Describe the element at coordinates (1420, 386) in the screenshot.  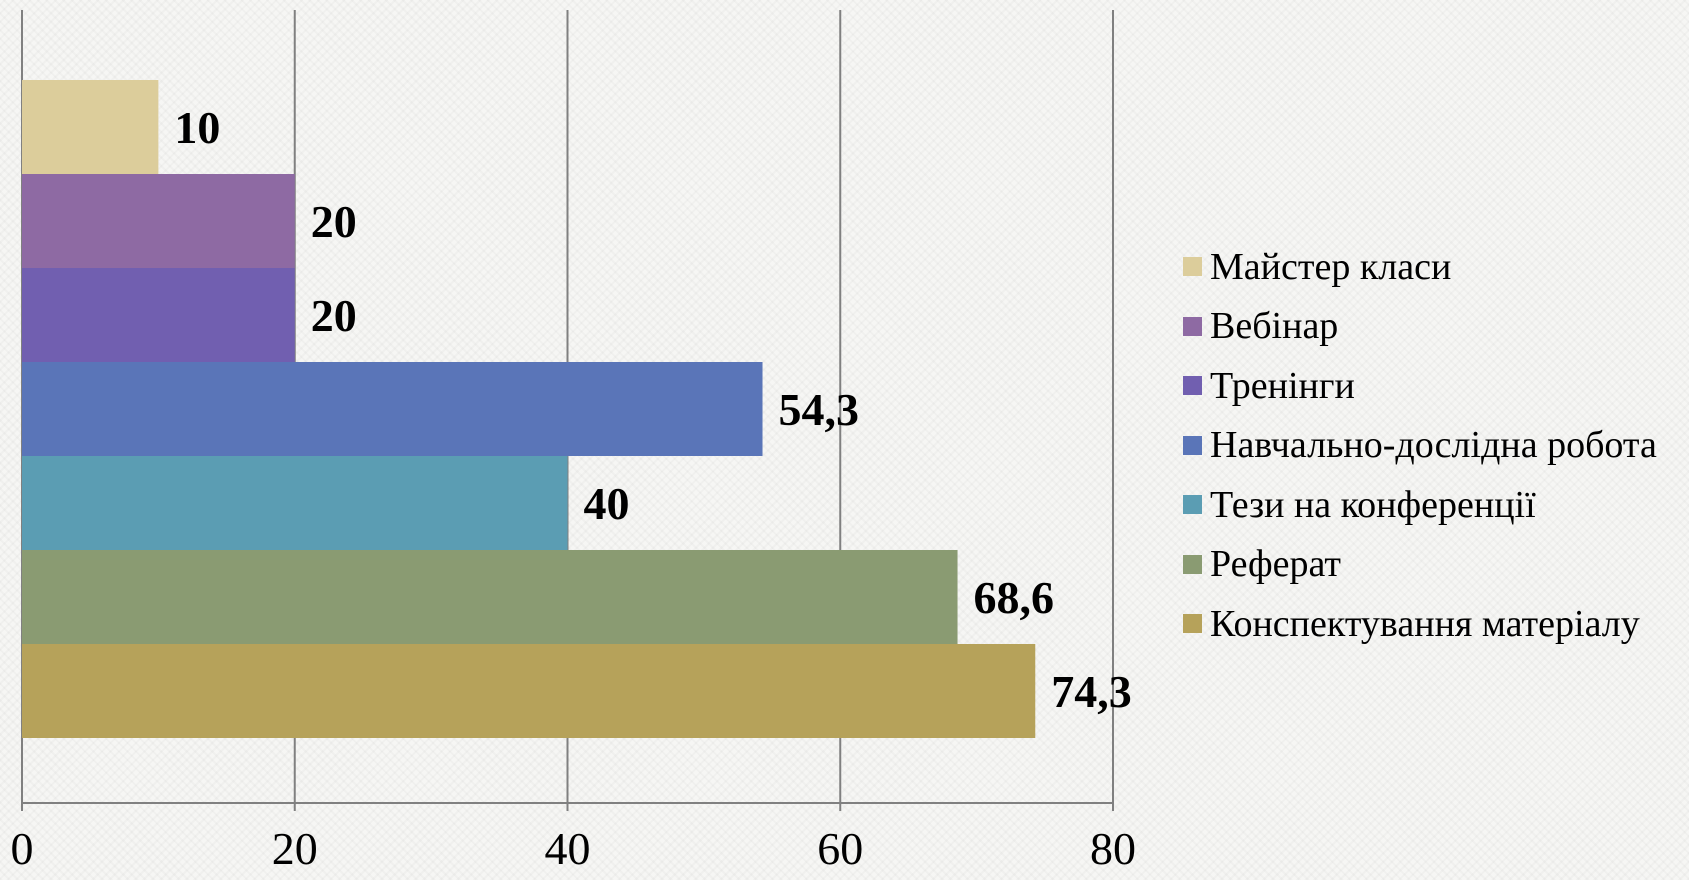
I see `legend-item: Тренінги` at that location.